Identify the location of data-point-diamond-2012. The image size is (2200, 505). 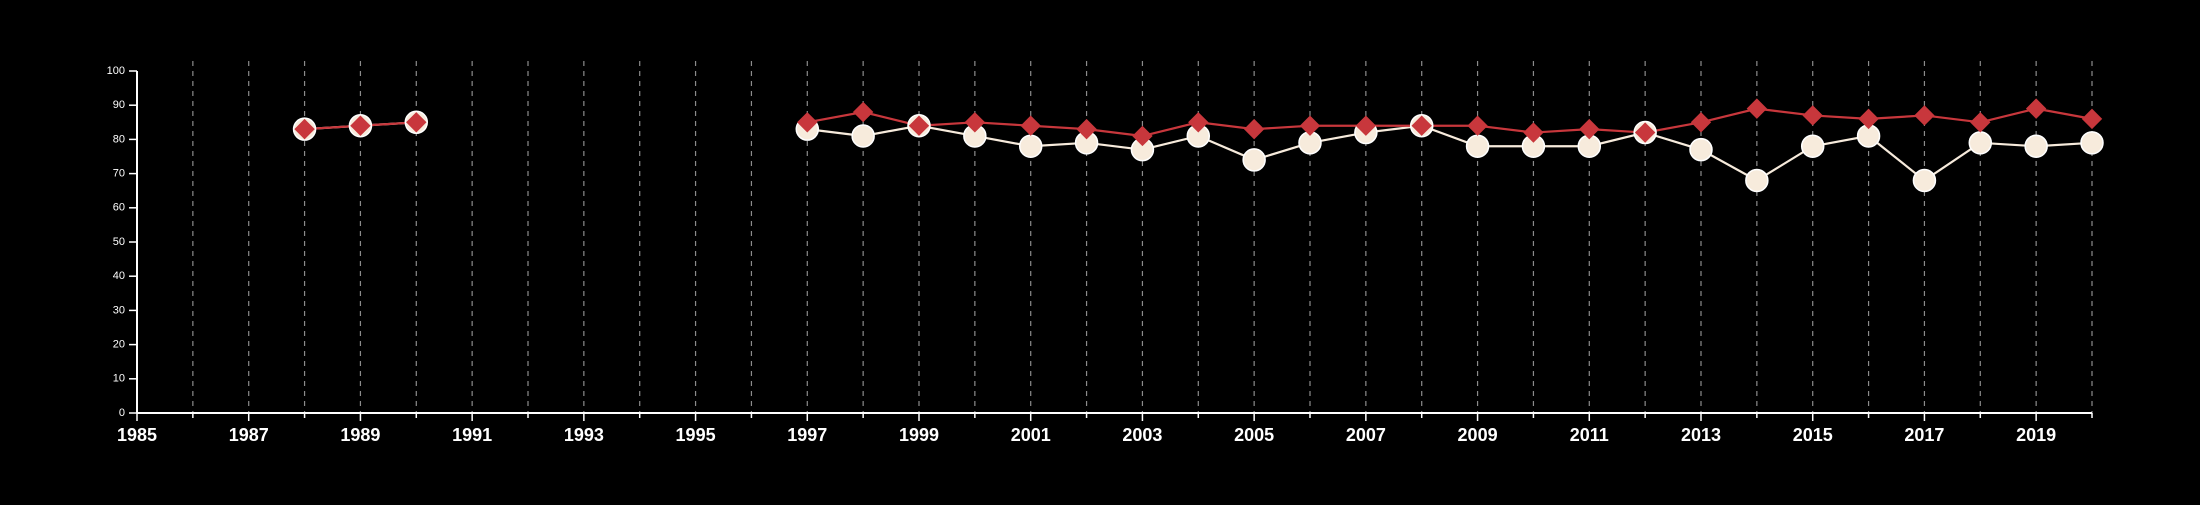
(1645, 132).